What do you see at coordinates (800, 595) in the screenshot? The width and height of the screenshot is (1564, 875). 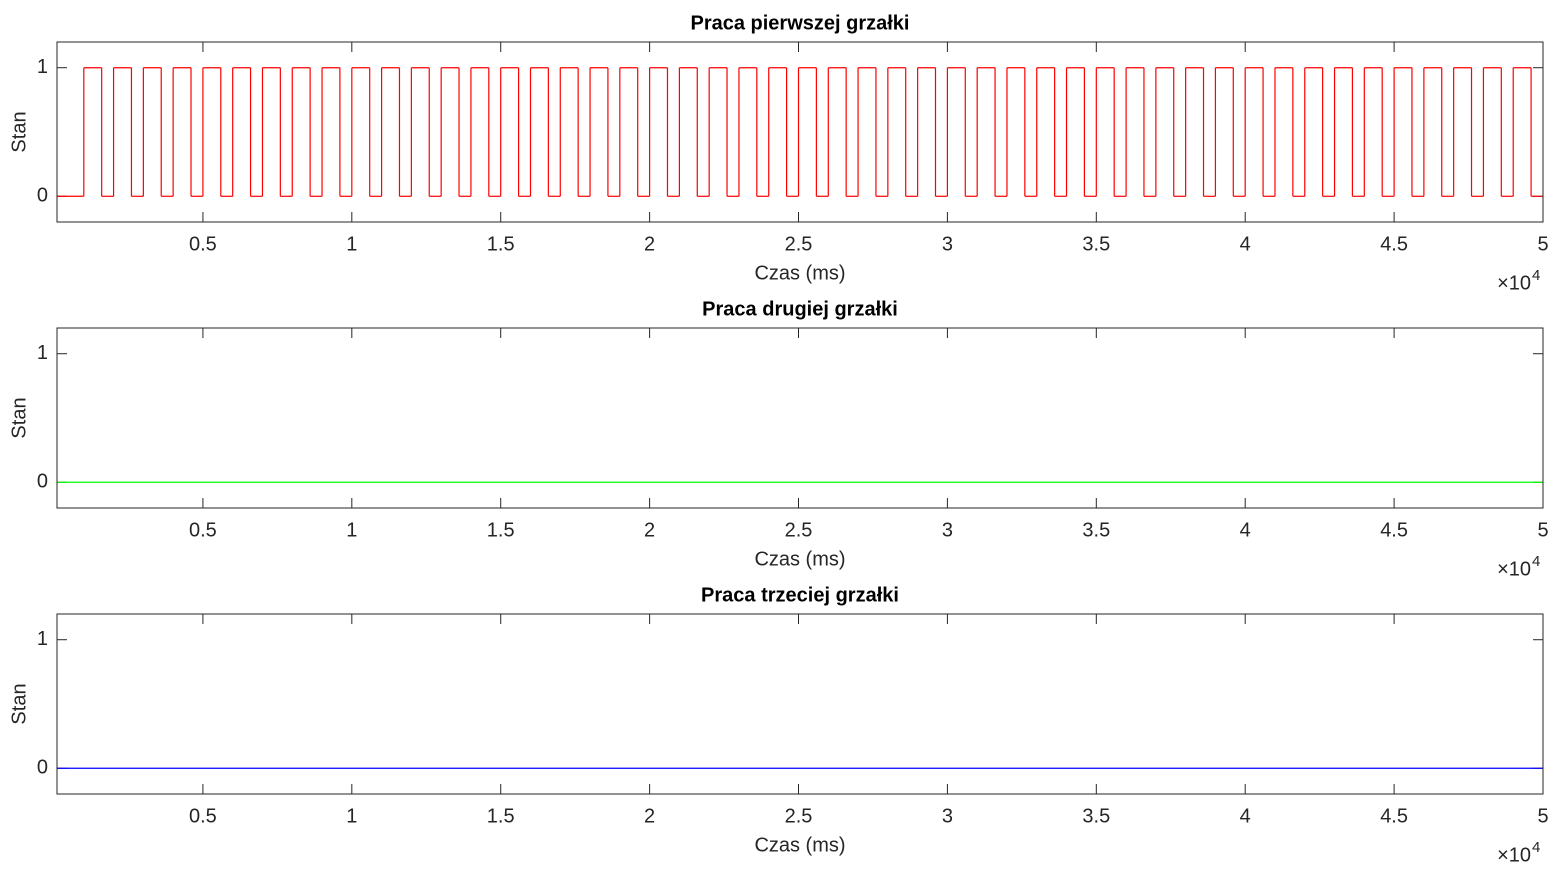 I see `chart-title: Praca trzeciej grzałki` at bounding box center [800, 595].